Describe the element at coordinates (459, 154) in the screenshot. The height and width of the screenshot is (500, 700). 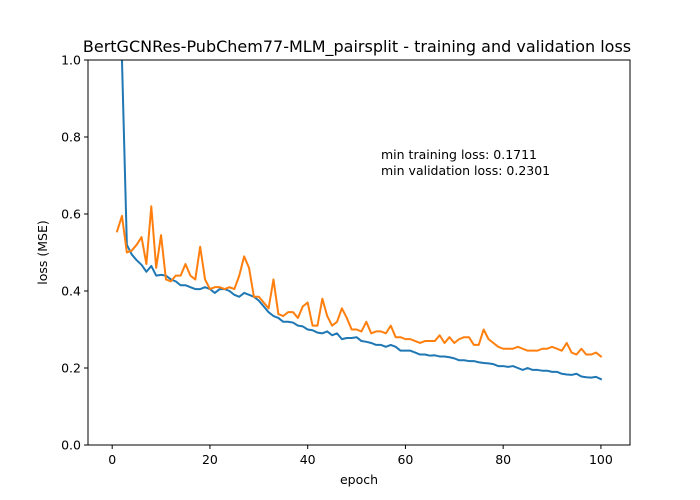
I see `min-training-loss-annotation: min training loss: 0.1711` at that location.